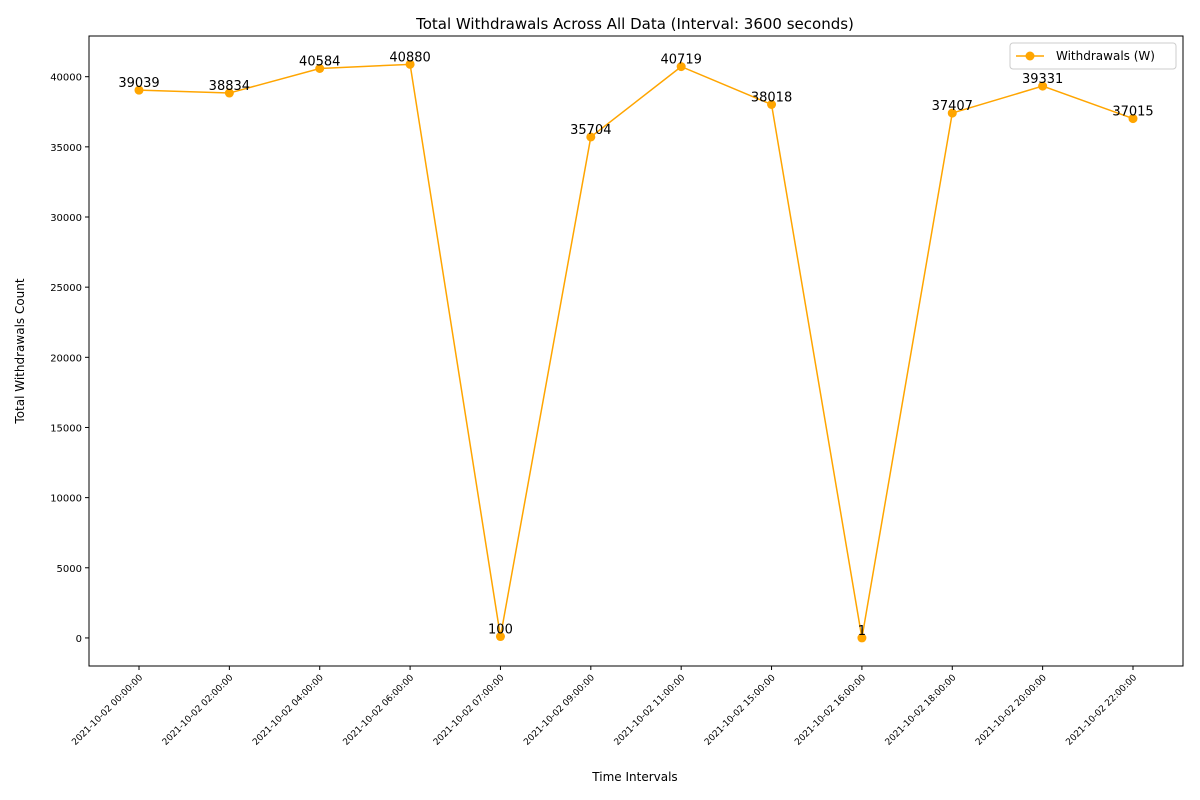 Image resolution: width=1200 pixels, height=800 pixels. What do you see at coordinates (66, 288) in the screenshot?
I see `y-tick-label: 25000` at bounding box center [66, 288].